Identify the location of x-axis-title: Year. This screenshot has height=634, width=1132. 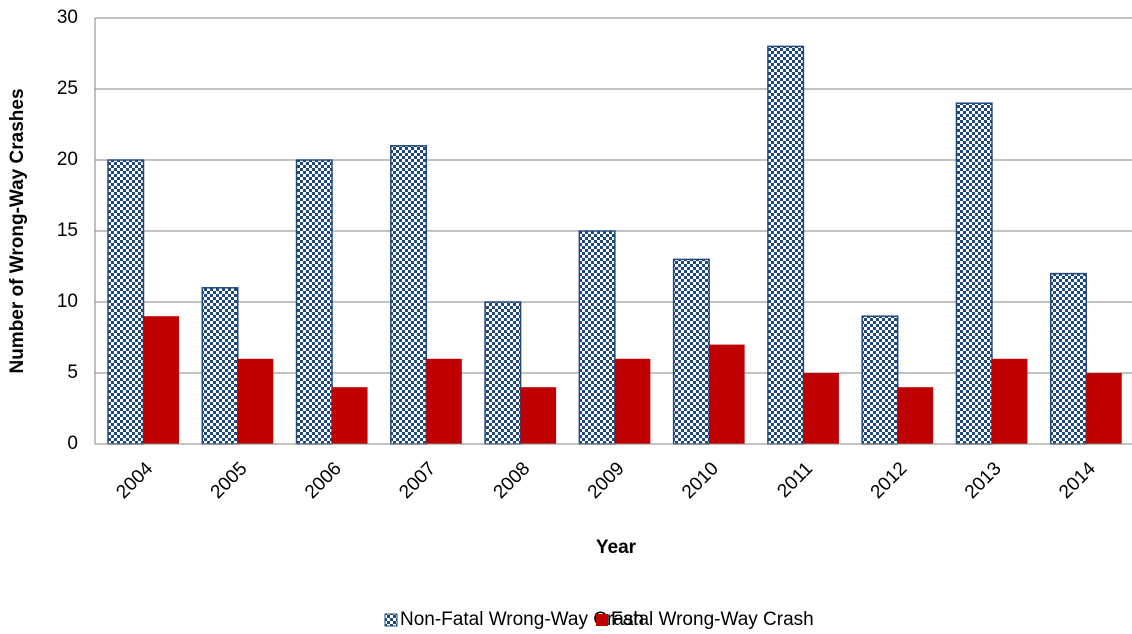
(616, 547).